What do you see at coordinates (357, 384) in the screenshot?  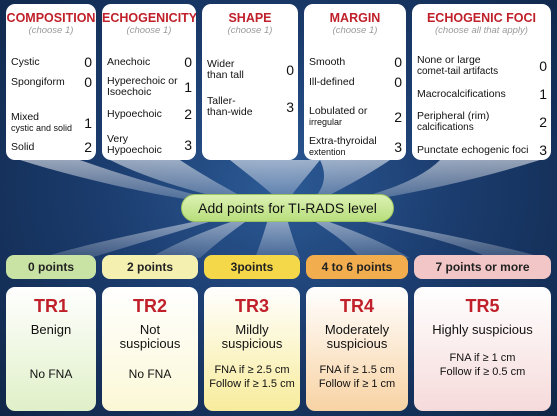 I see `fna-line2: Follow if ≥ 1 cm` at bounding box center [357, 384].